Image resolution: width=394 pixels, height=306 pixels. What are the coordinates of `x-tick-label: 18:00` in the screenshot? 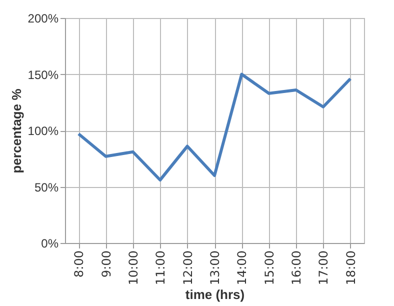 It's located at (351, 268).